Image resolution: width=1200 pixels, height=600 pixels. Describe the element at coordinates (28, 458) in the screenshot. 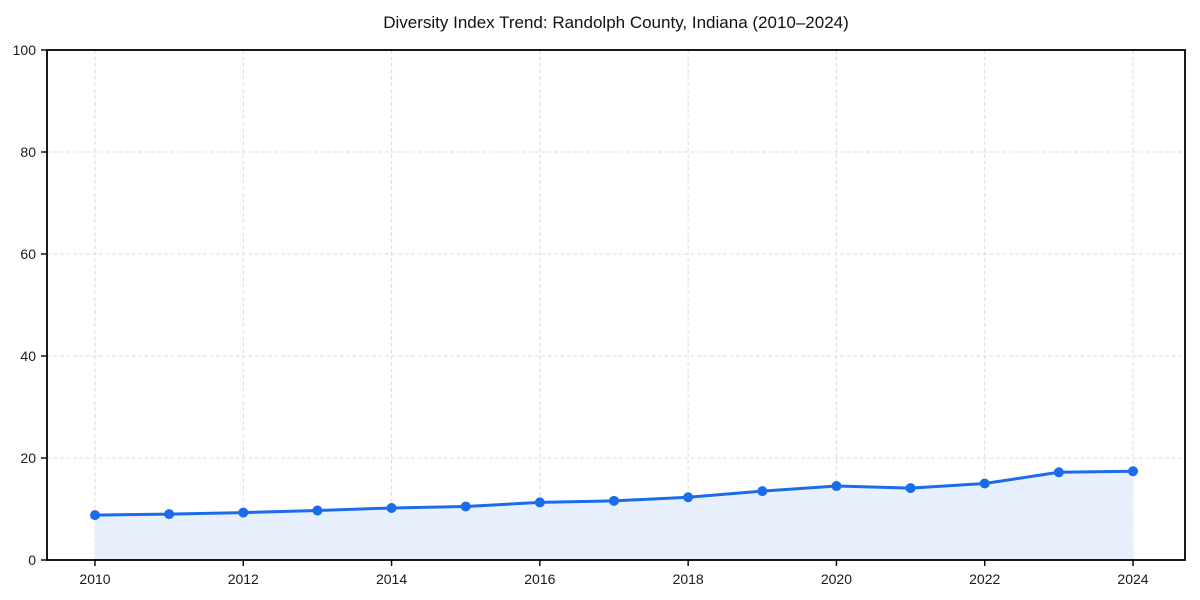

I see `y-tick-label: 20` at that location.